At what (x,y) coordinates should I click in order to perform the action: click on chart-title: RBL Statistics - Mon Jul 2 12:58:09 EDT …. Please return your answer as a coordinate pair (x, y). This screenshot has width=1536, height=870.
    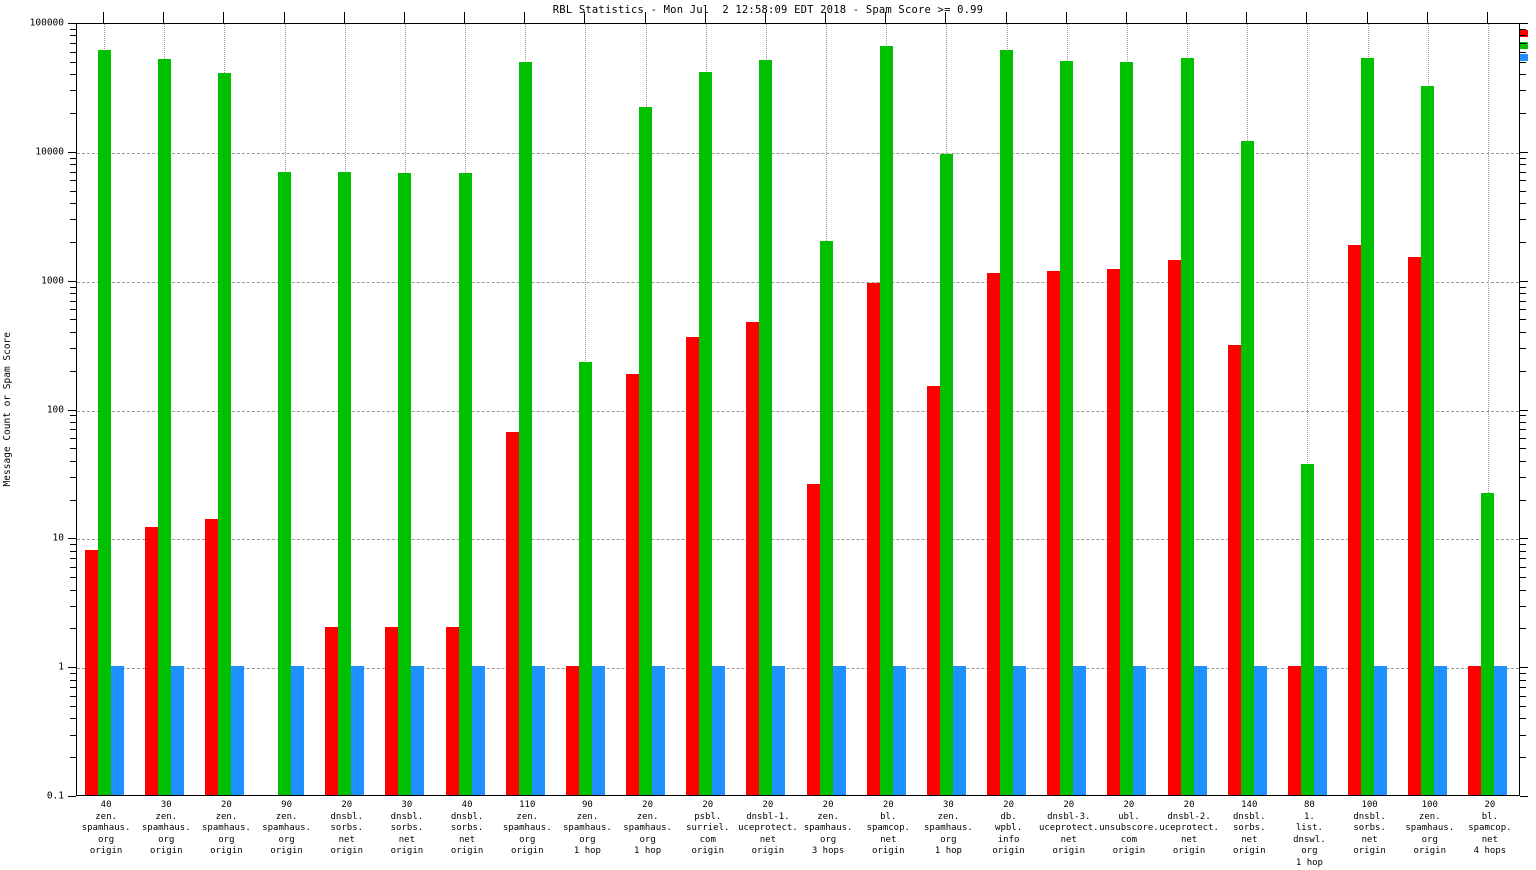
    Looking at the image, I should click on (768, 10).